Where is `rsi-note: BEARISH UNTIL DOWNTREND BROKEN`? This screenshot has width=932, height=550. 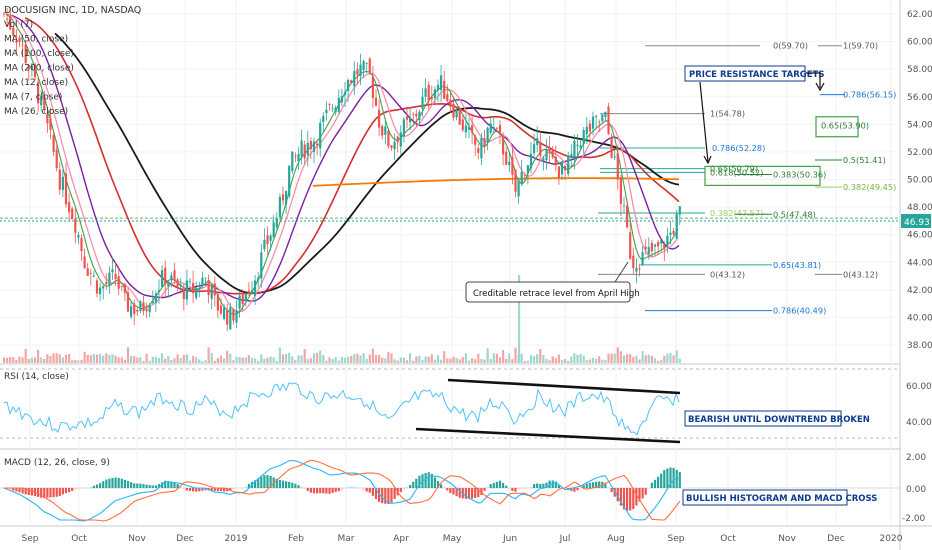 rsi-note: BEARISH UNTIL DOWNTREND BROKEN is located at coordinates (777, 418).